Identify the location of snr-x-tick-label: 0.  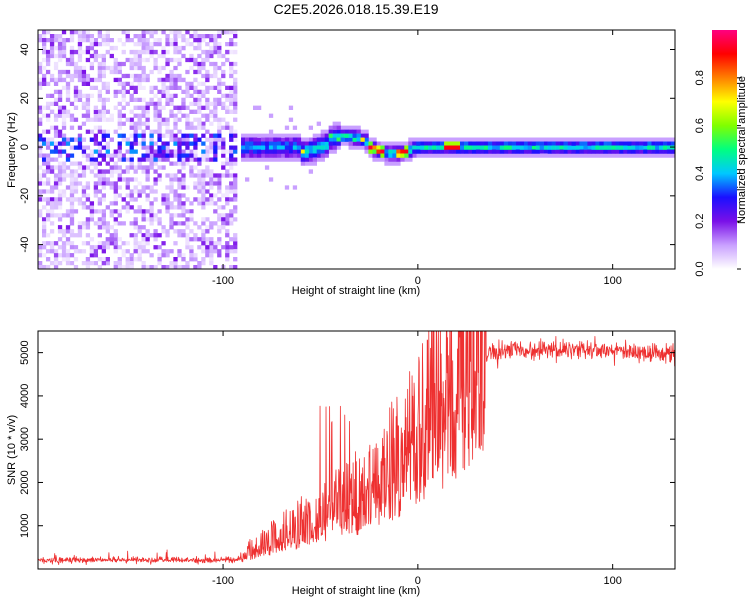
(418, 581).